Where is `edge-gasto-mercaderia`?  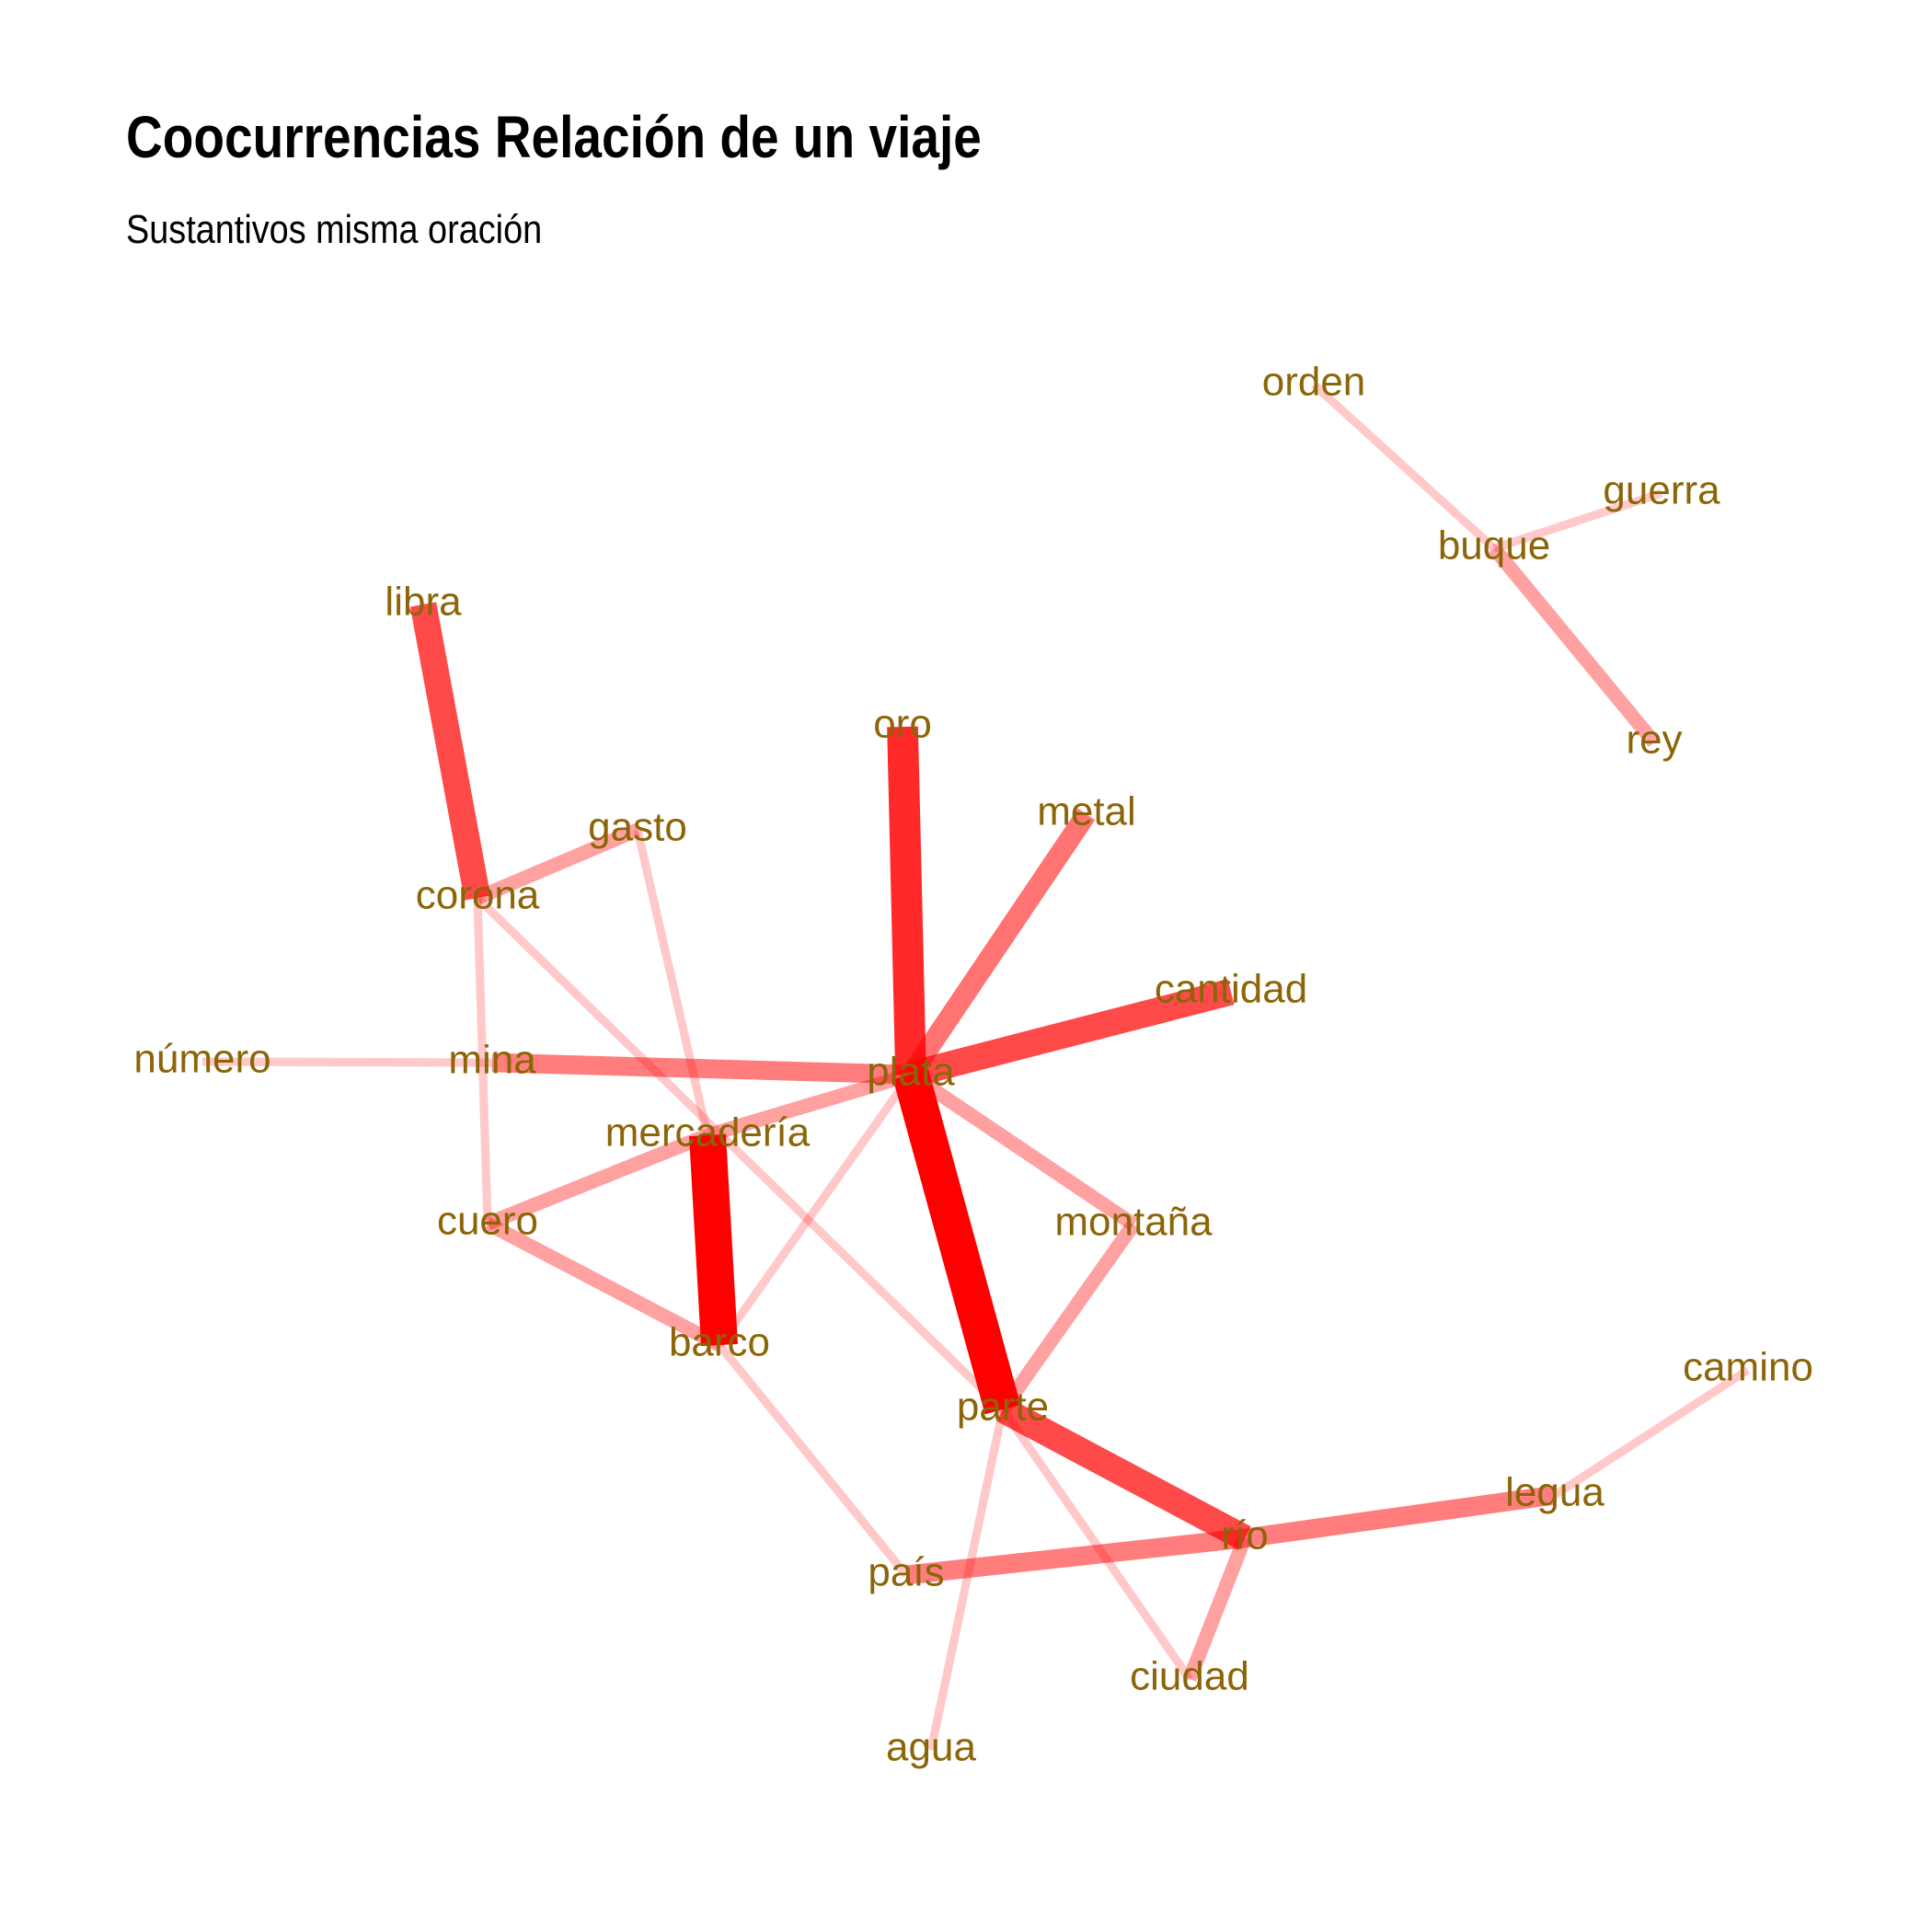 edge-gasto-mercaderia is located at coordinates (672, 982).